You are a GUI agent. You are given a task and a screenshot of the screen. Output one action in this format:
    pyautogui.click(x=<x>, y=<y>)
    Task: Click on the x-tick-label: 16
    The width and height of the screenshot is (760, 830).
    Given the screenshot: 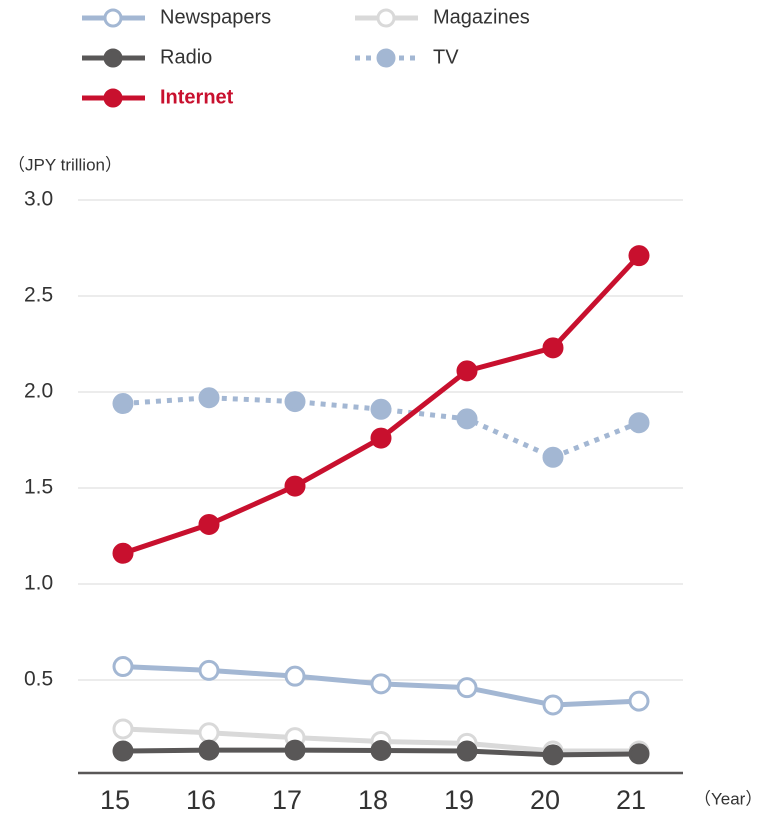 What is the action you would take?
    pyautogui.click(x=201, y=800)
    